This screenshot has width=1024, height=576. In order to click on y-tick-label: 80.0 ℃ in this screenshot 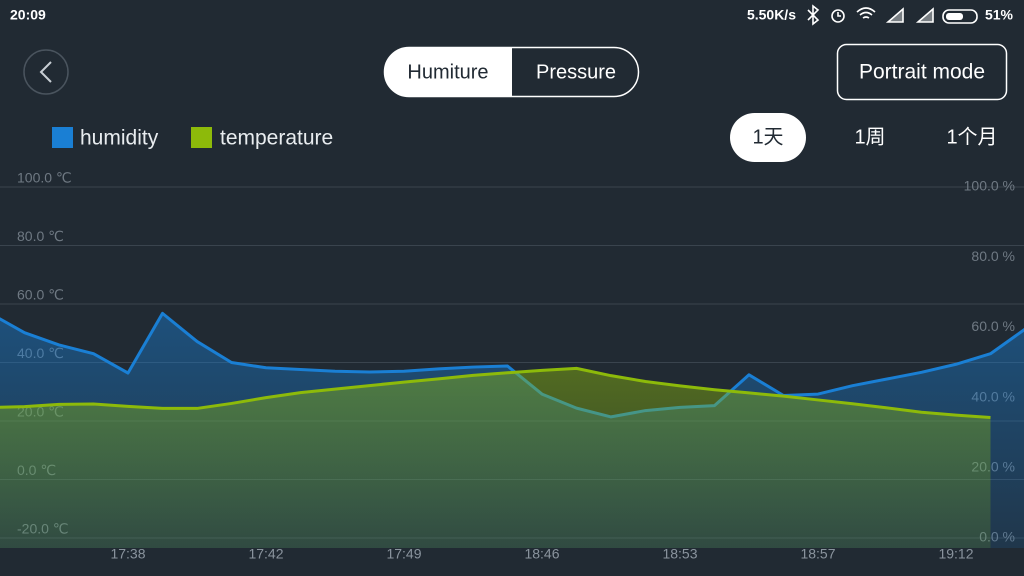, I will do `click(40, 236)`.